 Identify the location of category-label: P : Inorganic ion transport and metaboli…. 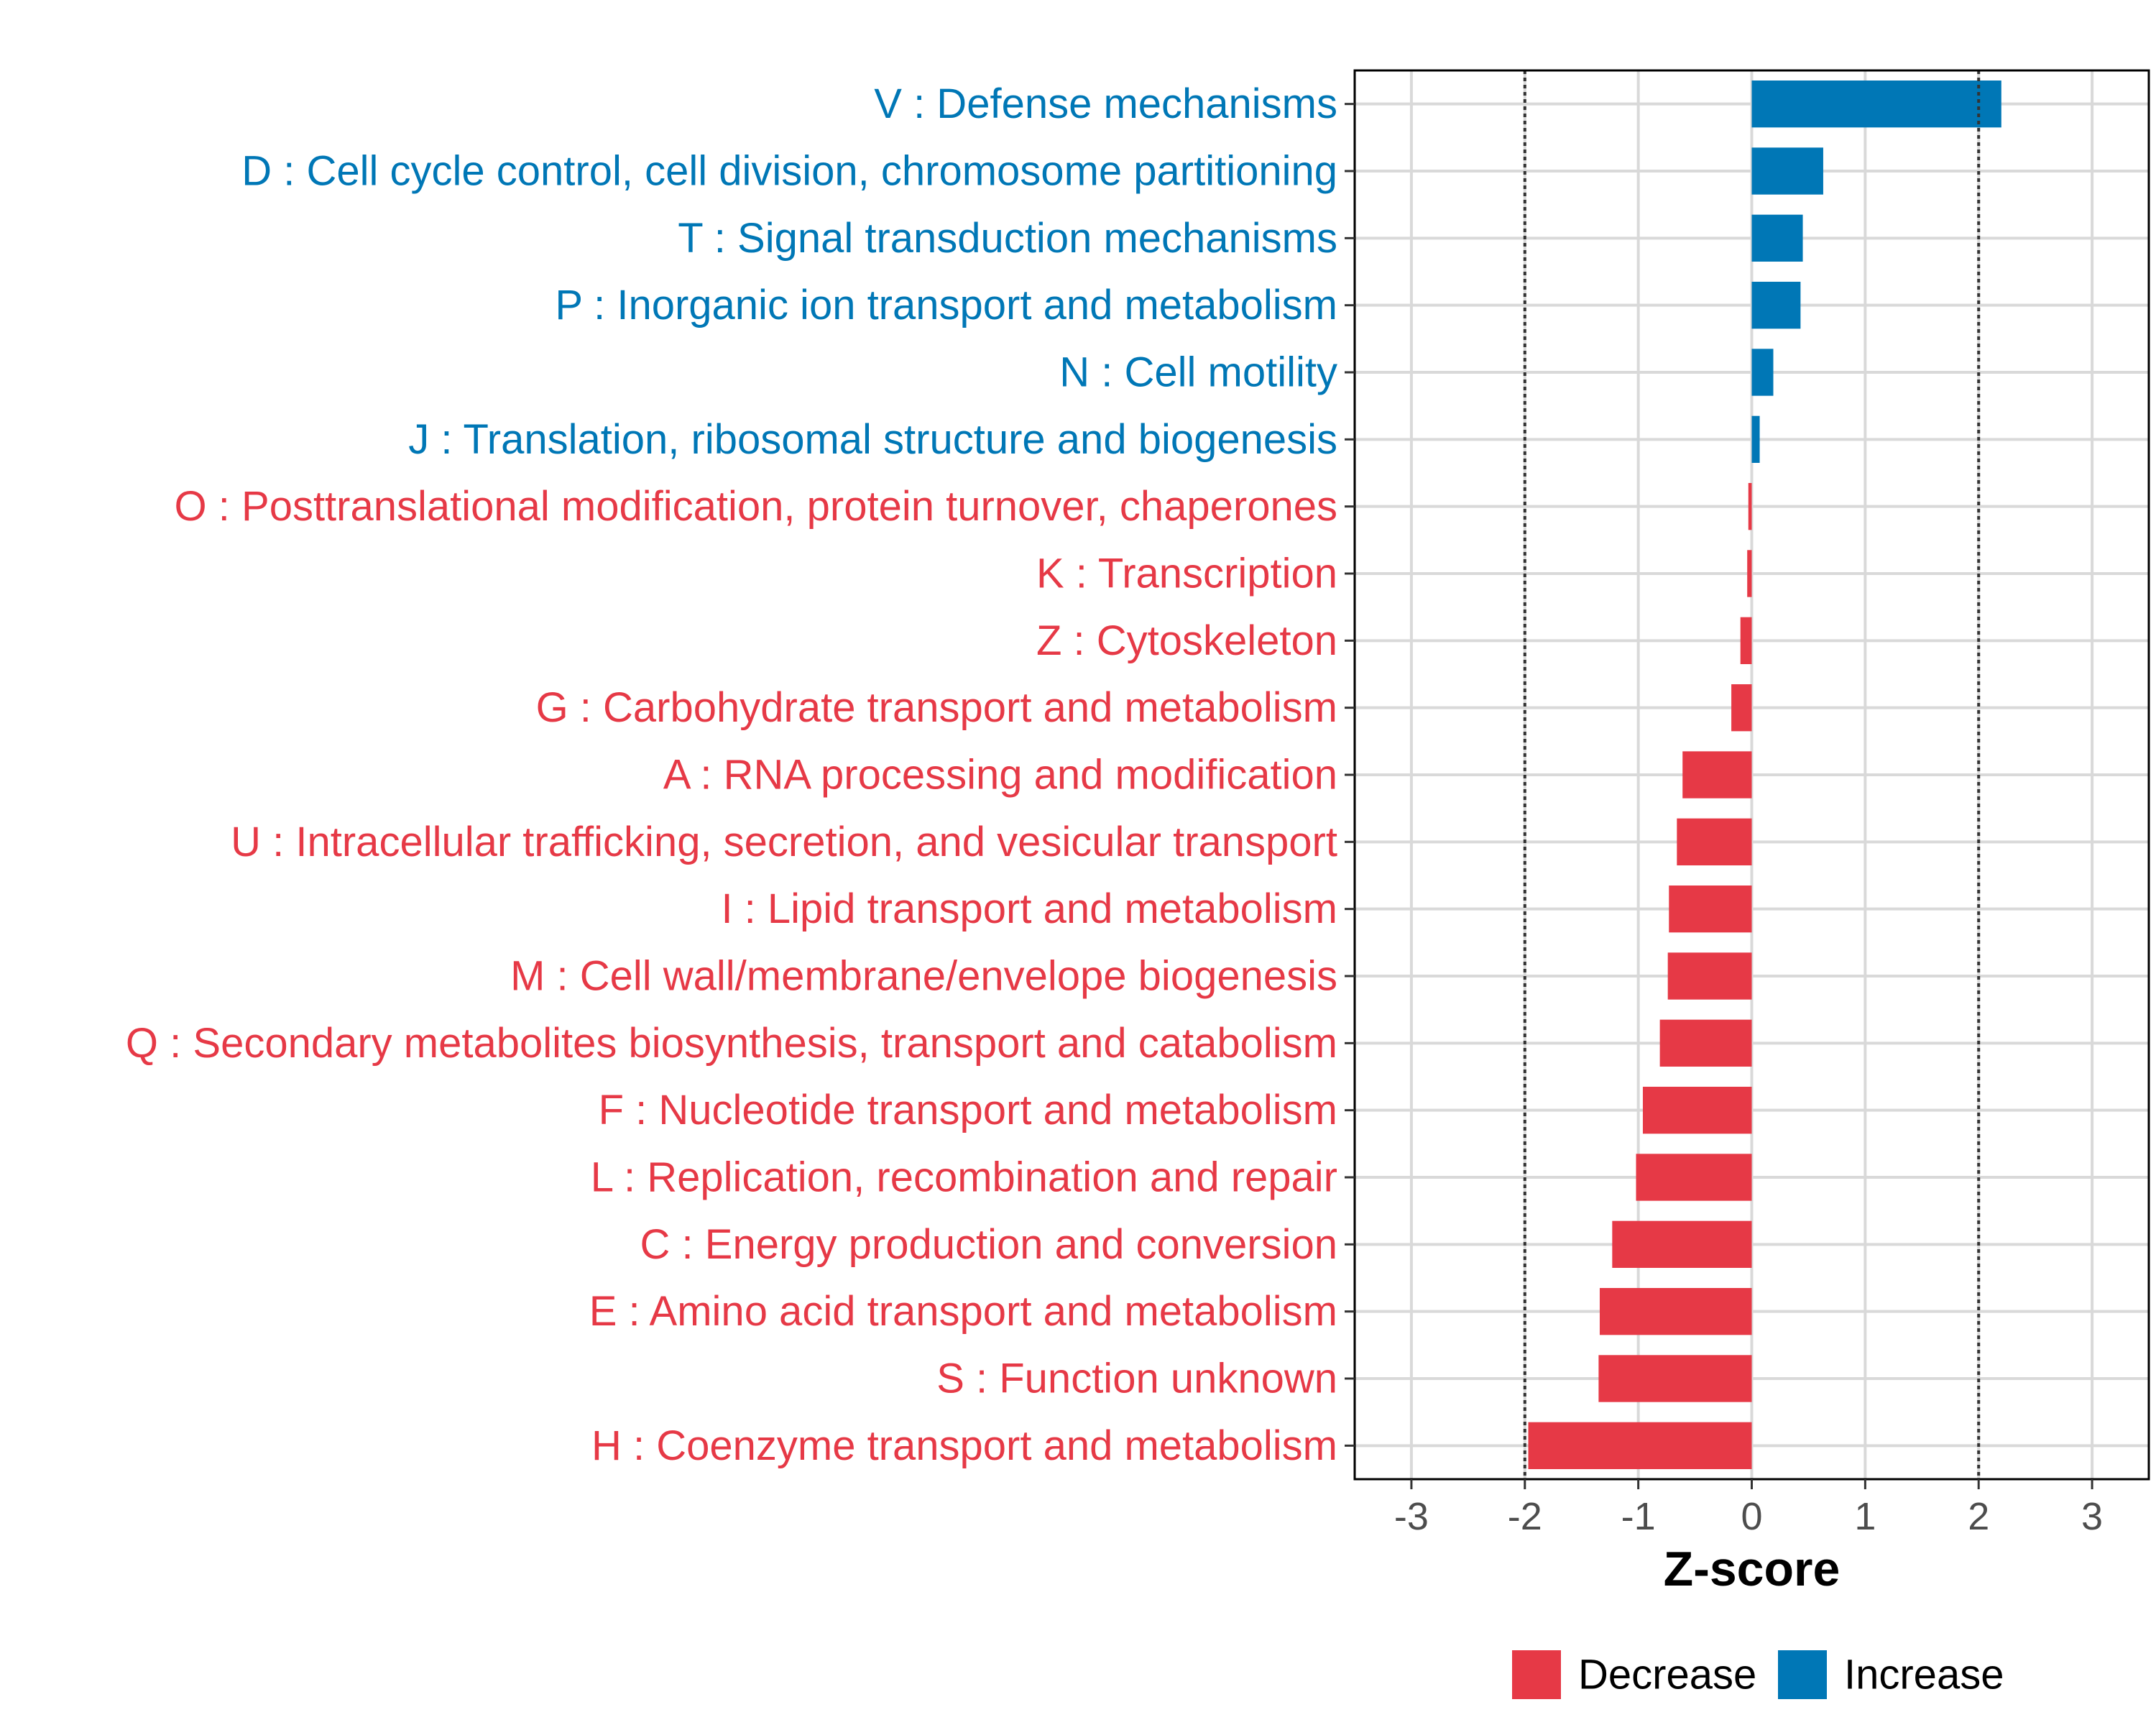
(946, 305).